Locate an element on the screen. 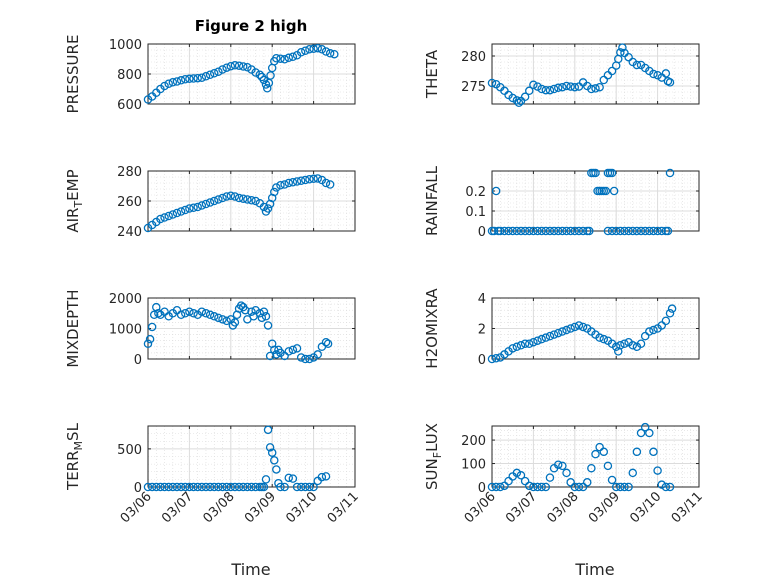 This screenshot has width=778, height=583. subplot-1: 600 800 1000 PRESSURE is located at coordinates (210, 74).